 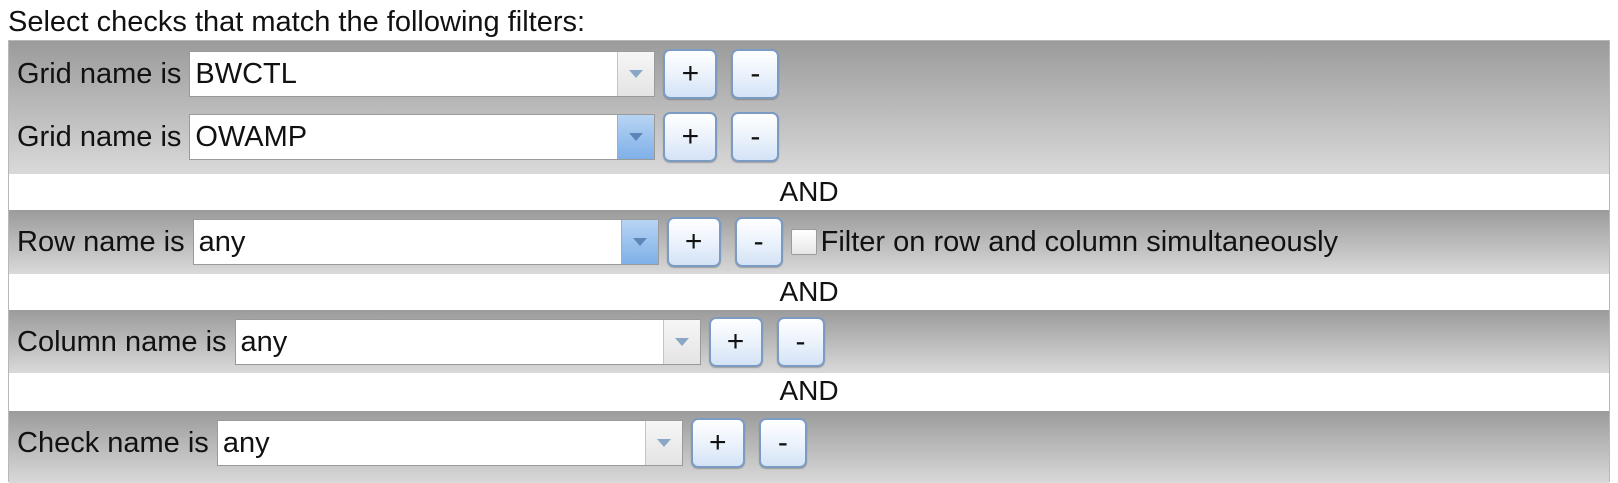 I want to click on check-filter-label: Check name is, so click(x=113, y=442).